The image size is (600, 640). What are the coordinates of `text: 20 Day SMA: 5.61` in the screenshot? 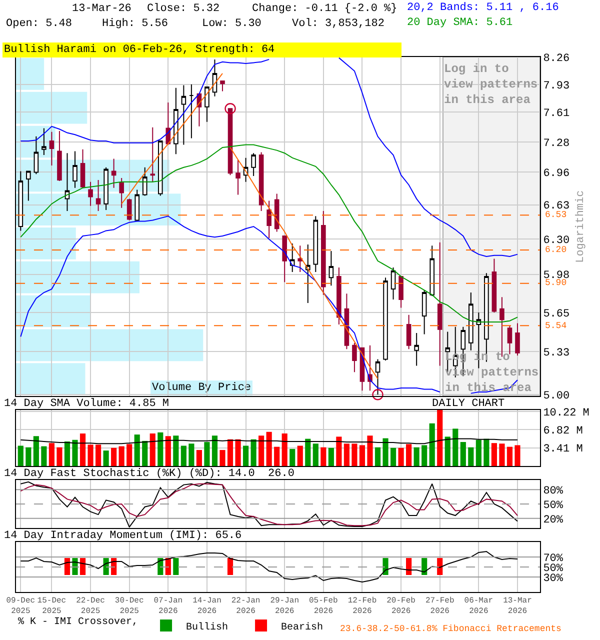 It's located at (460, 23).